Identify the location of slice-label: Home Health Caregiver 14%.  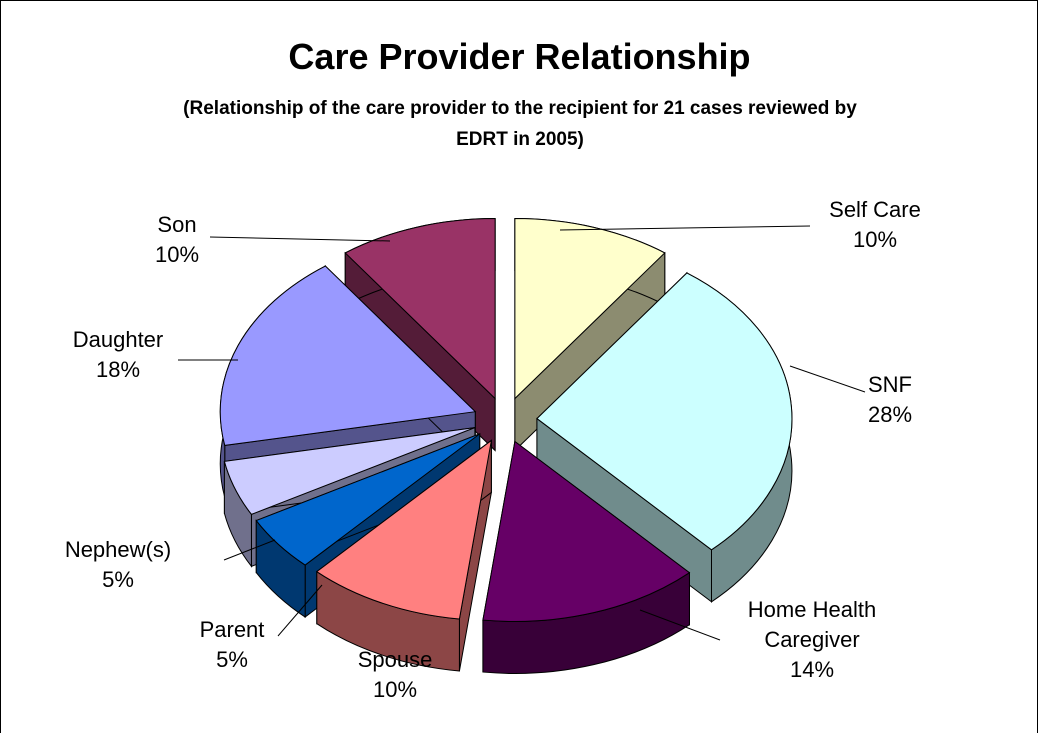
(812, 640).